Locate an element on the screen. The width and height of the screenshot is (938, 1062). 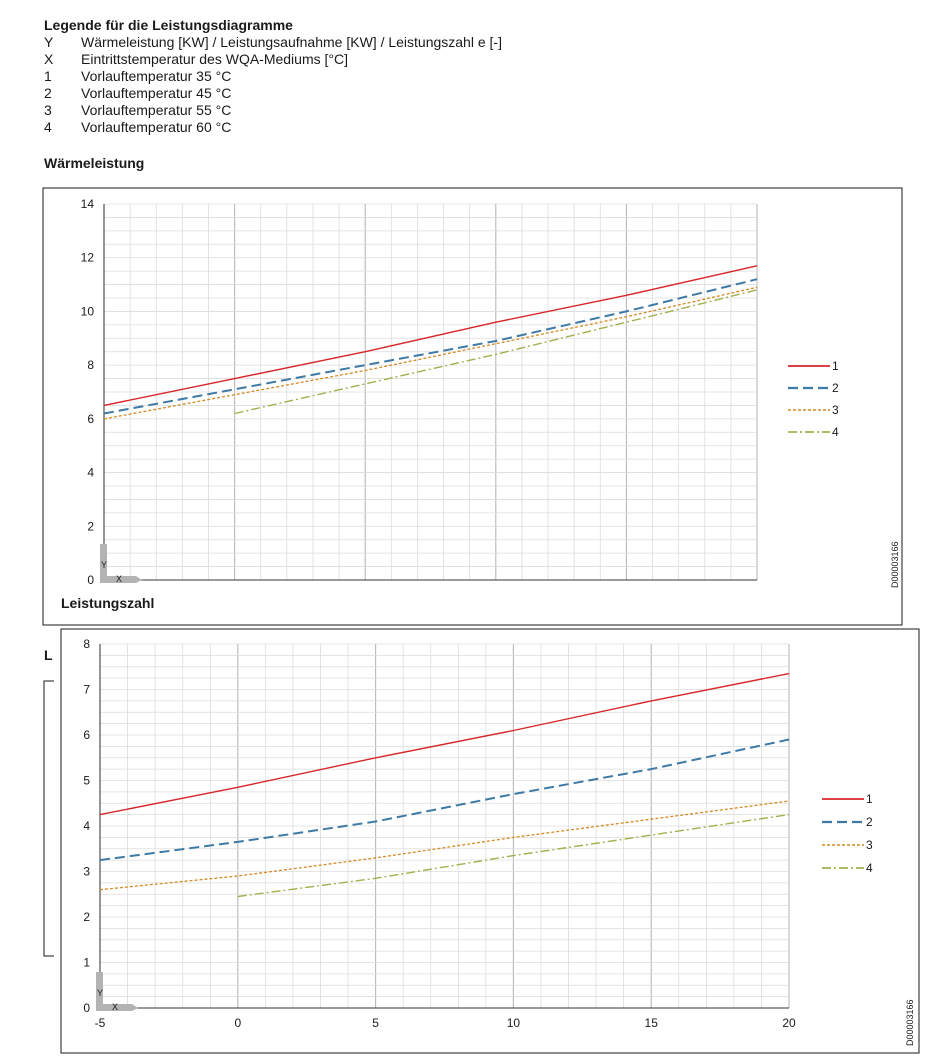
legend-row-3: 3 Vorlauftemperatur 55 °C is located at coordinates (137, 110).